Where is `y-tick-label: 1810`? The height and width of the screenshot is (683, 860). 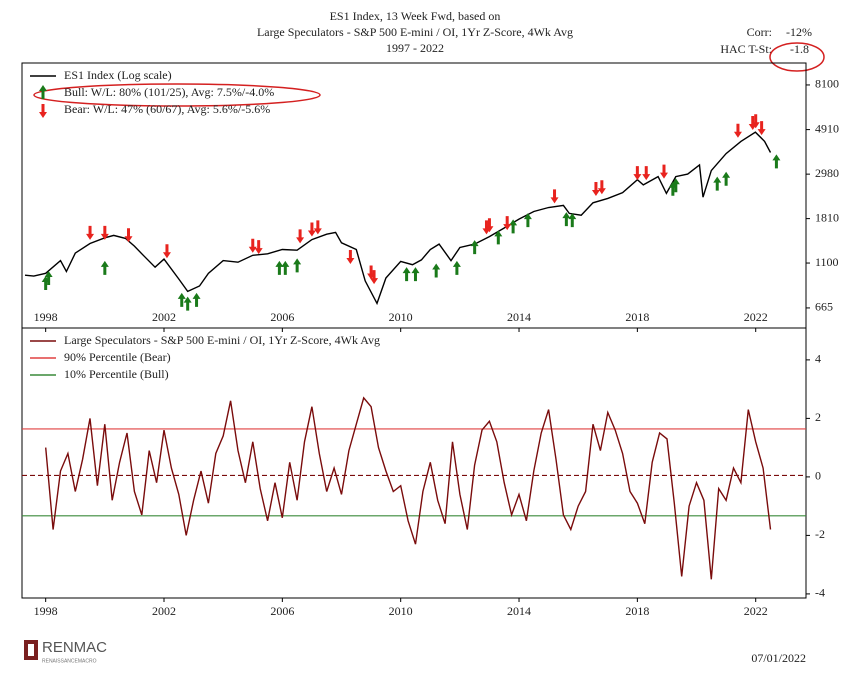 y-tick-label: 1810 is located at coordinates (827, 217).